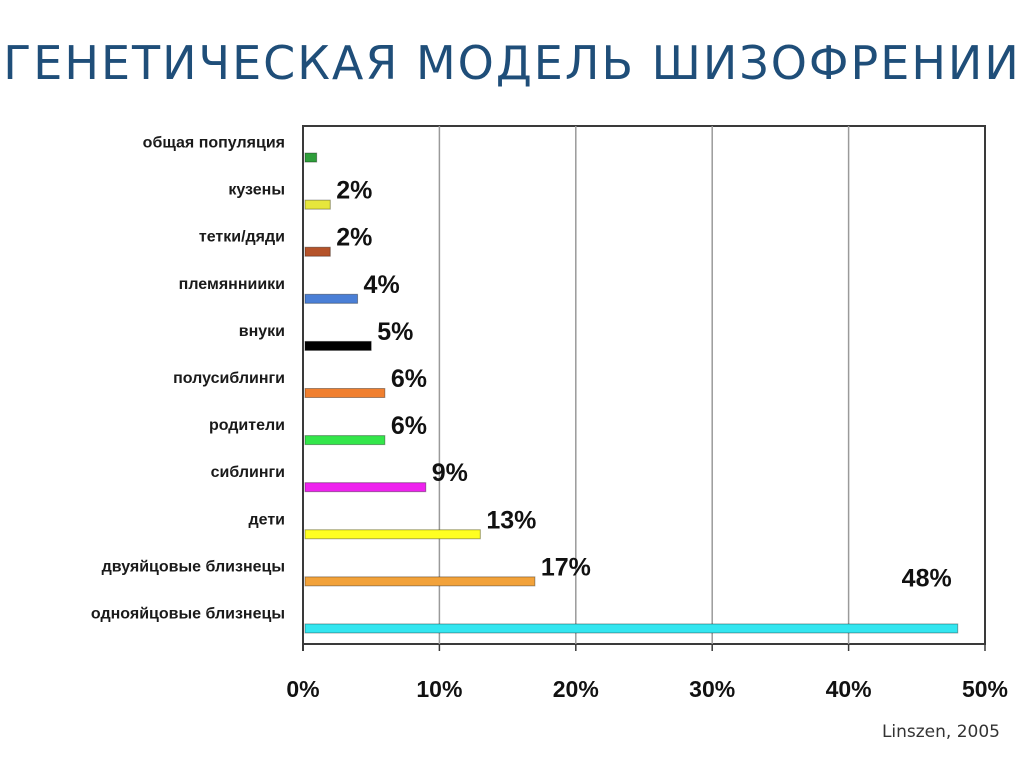  Describe the element at coordinates (512, 63) in the screenshot. I see `slide-title: ГЕНЕТИЧЕСКАЯ МОДЕЛЬ ШИЗОФРЕНИИ` at that location.